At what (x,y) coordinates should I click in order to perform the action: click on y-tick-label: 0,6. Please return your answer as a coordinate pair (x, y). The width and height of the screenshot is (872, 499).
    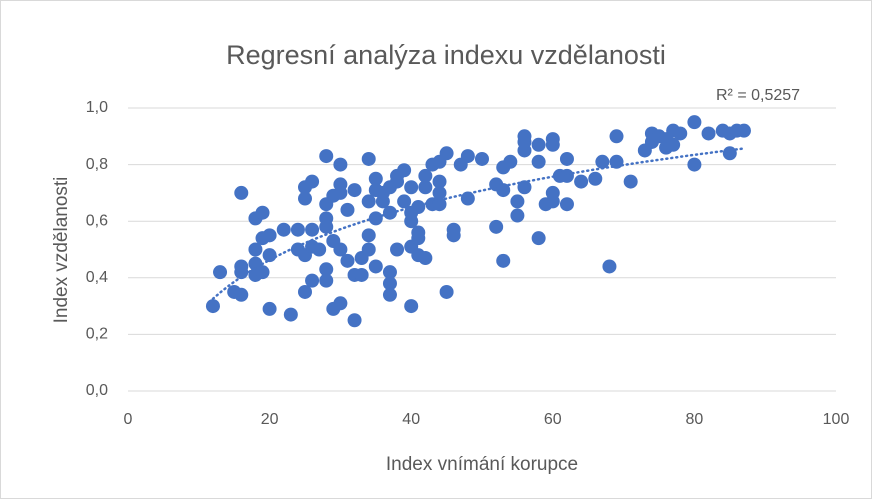
    Looking at the image, I should click on (97, 220).